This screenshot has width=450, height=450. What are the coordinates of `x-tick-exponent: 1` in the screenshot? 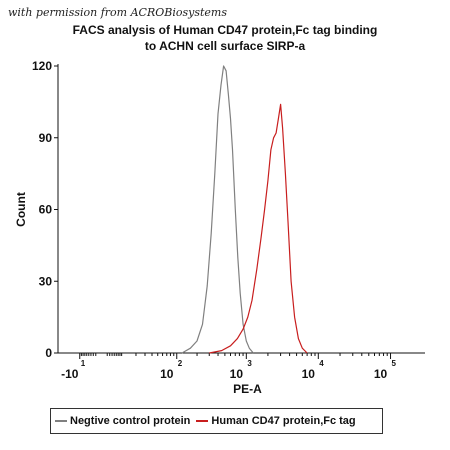 It's located at (83, 363).